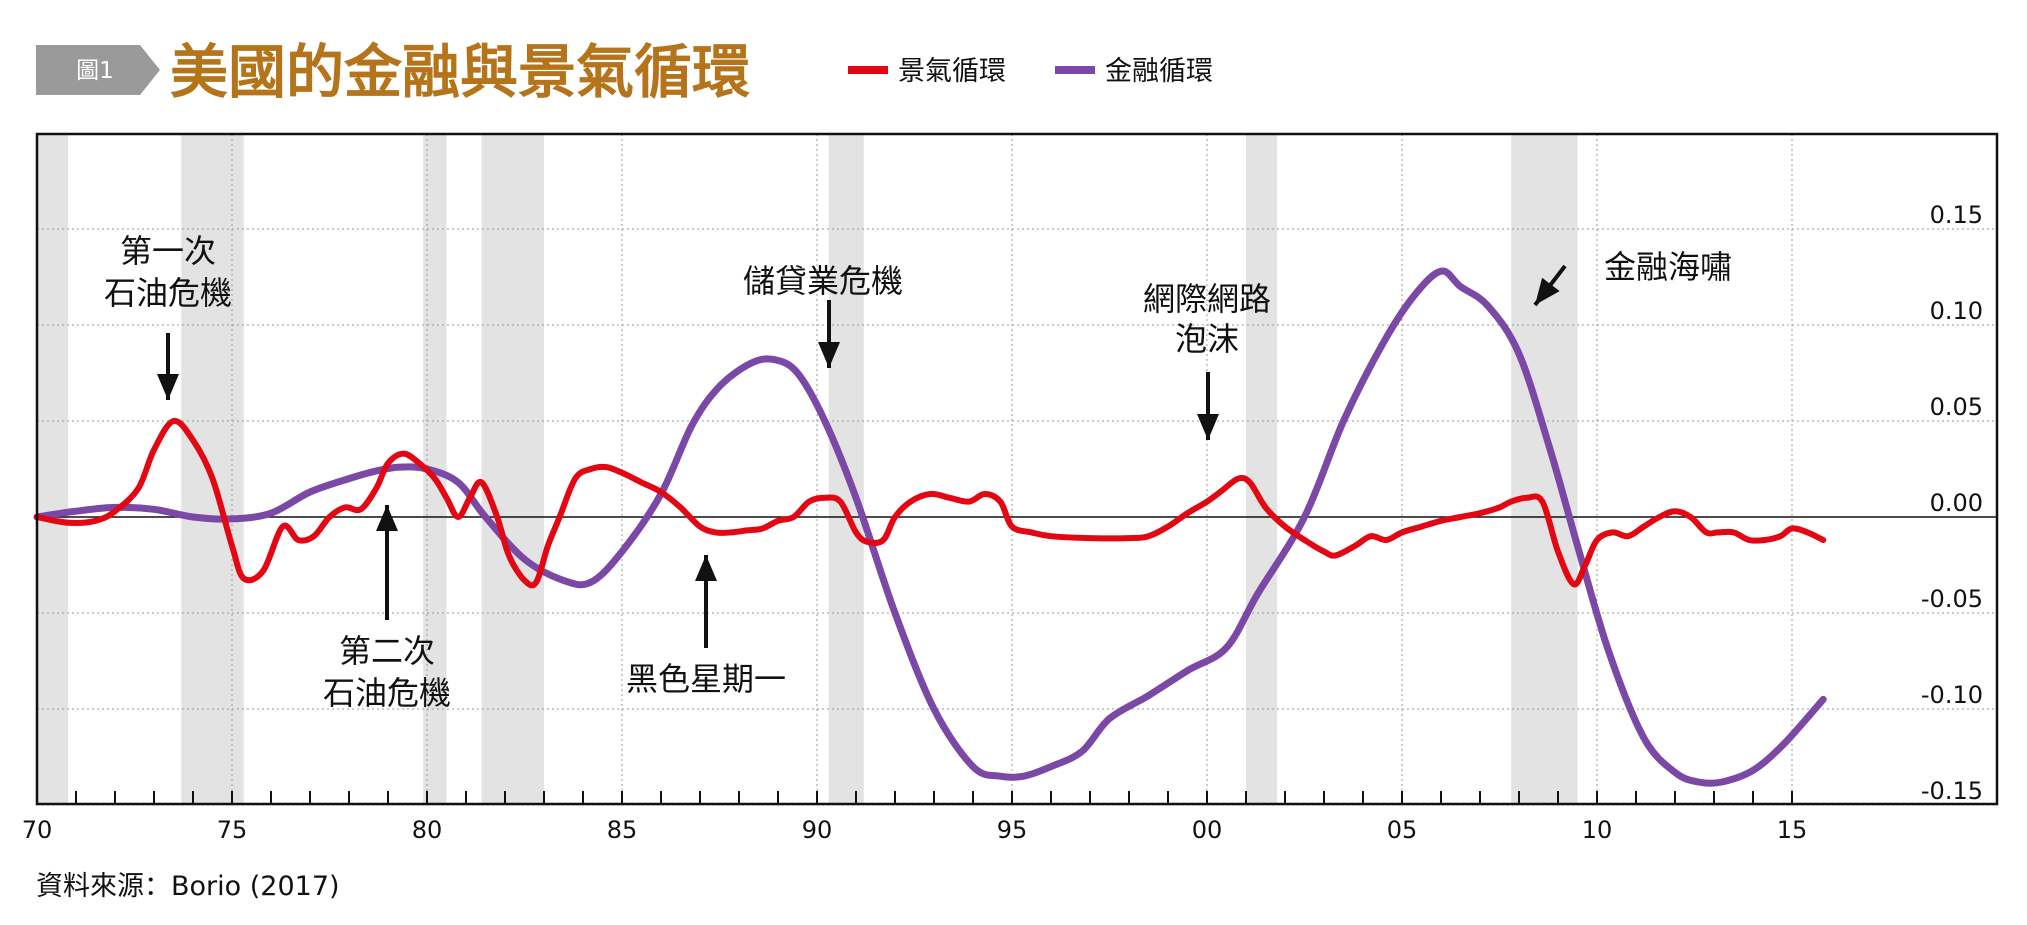 This screenshot has height=925, width=2027. Describe the element at coordinates (387, 651) in the screenshot. I see `annotation-text-1-0: 第二次` at that location.